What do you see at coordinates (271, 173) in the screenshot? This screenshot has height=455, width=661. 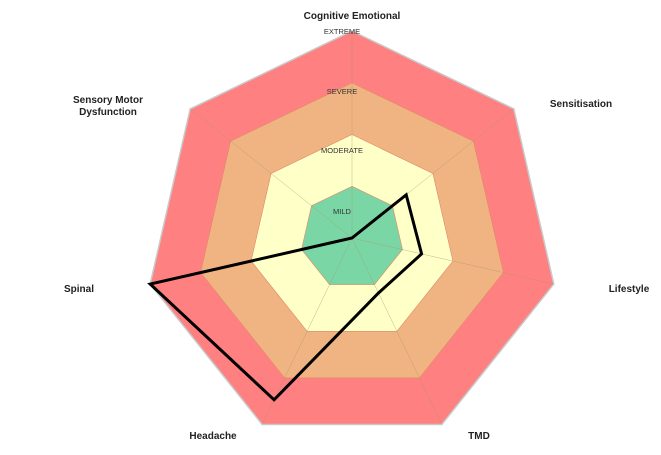 I see `spoke-sensory-motor-dysfunction` at bounding box center [271, 173].